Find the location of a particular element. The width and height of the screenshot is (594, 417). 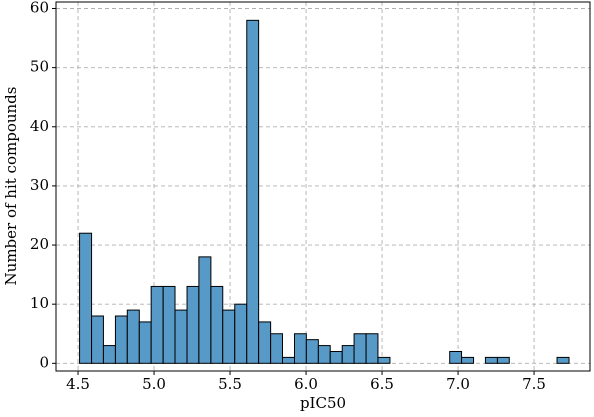

x-tick-label: 4.5 is located at coordinates (78, 384).